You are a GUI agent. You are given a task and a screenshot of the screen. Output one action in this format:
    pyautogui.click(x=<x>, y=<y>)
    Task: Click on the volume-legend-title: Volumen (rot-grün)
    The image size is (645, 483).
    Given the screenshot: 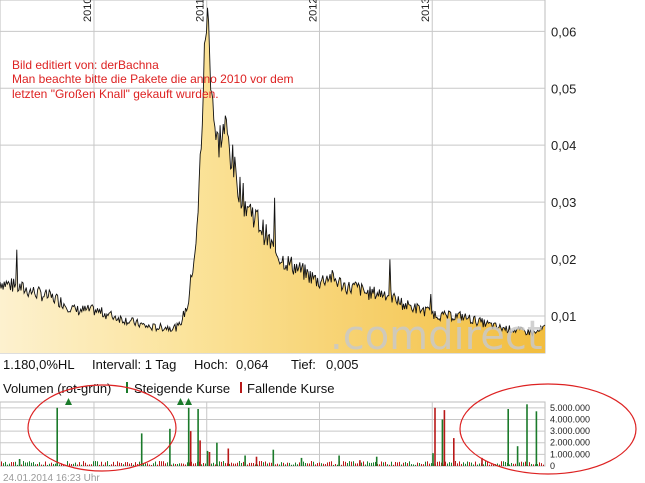 What is the action you would take?
    pyautogui.click(x=57, y=388)
    